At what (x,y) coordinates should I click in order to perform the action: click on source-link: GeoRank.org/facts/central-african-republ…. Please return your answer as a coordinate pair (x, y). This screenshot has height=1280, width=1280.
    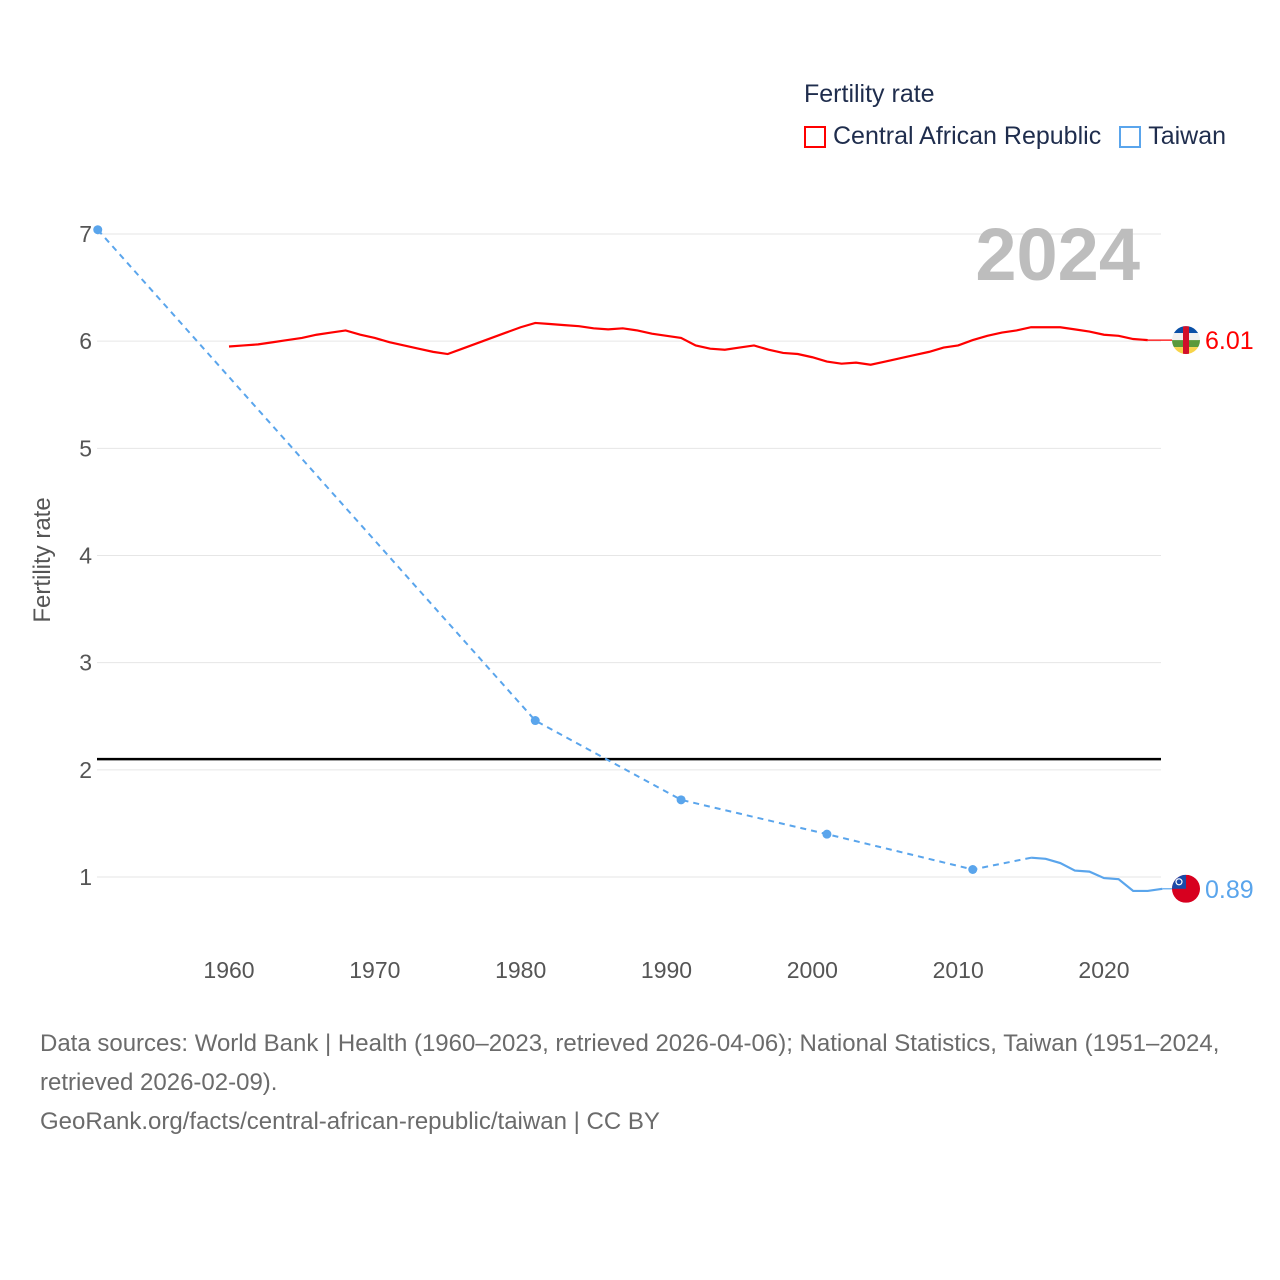
    Looking at the image, I should click on (350, 1121).